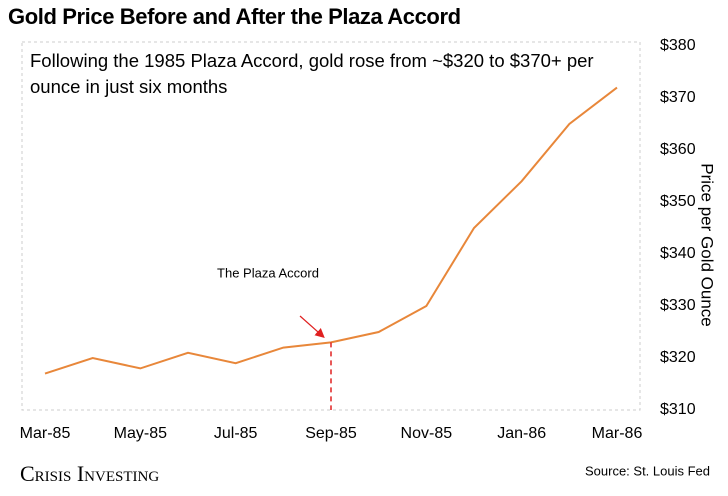 This screenshot has height=496, width=728. Describe the element at coordinates (678, 45) in the screenshot. I see `y-tick-label: $380` at that location.